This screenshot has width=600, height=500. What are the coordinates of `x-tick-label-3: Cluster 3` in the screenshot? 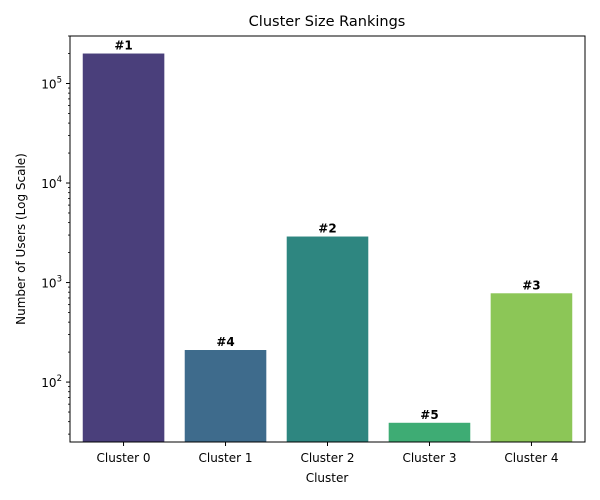 It's located at (429, 458).